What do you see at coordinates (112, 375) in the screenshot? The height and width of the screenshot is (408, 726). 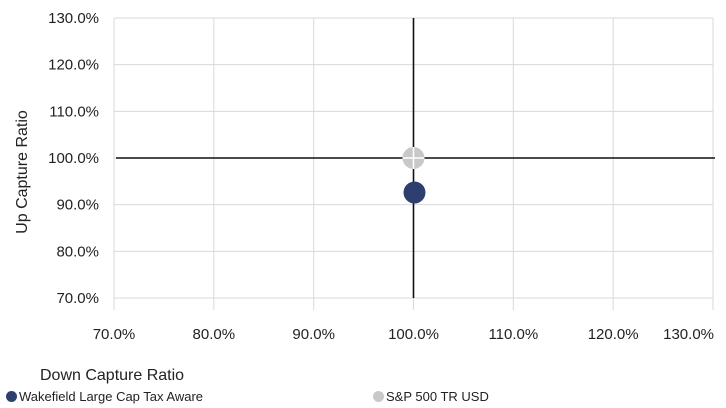 I see `x-axis-title: Down Capture Ratio` at bounding box center [112, 375].